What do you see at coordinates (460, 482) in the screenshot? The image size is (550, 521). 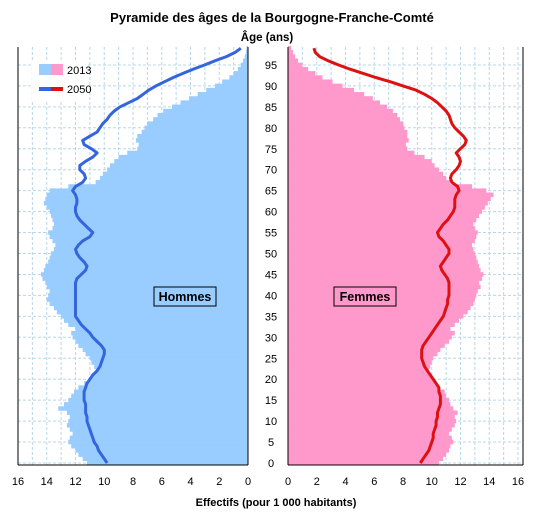 I see `x-tick-label-right: 12` at bounding box center [460, 482].